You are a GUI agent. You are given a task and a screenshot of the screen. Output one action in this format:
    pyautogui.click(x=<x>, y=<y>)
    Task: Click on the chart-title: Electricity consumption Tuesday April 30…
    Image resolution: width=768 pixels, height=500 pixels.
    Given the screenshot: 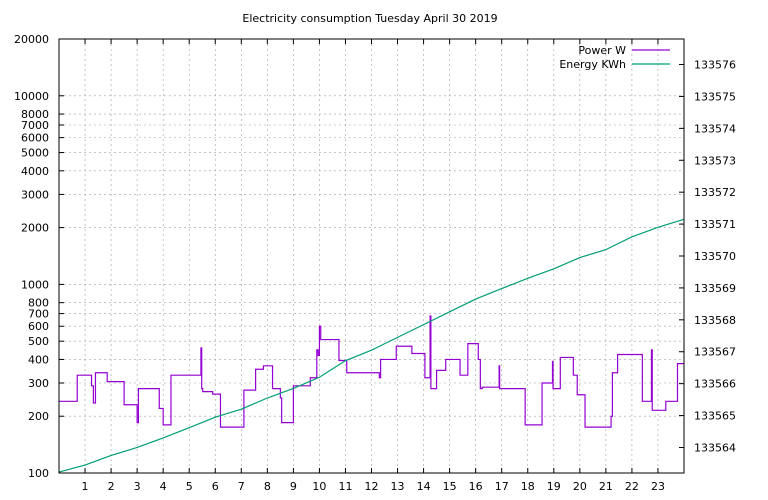 What is the action you would take?
    pyautogui.click(x=369, y=18)
    